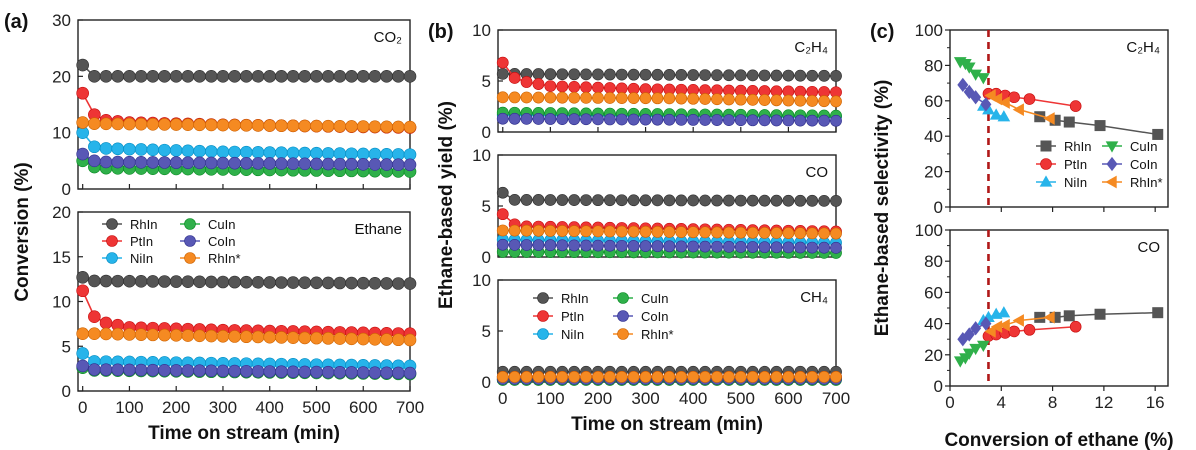 This screenshot has width=1196, height=450. What do you see at coordinates (1019, 107) in the screenshot?
I see `series-rhin-star` at bounding box center [1019, 107].